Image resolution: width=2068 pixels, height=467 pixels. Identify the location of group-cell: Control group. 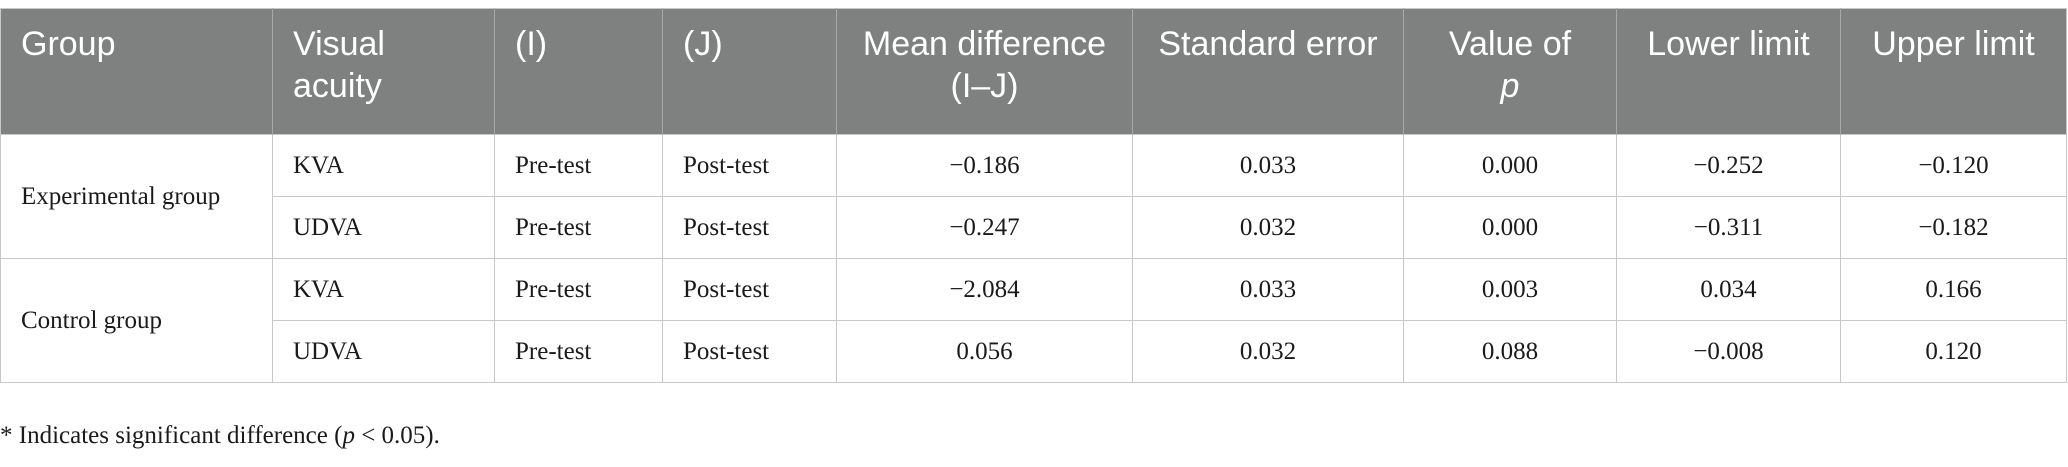
(136, 320).